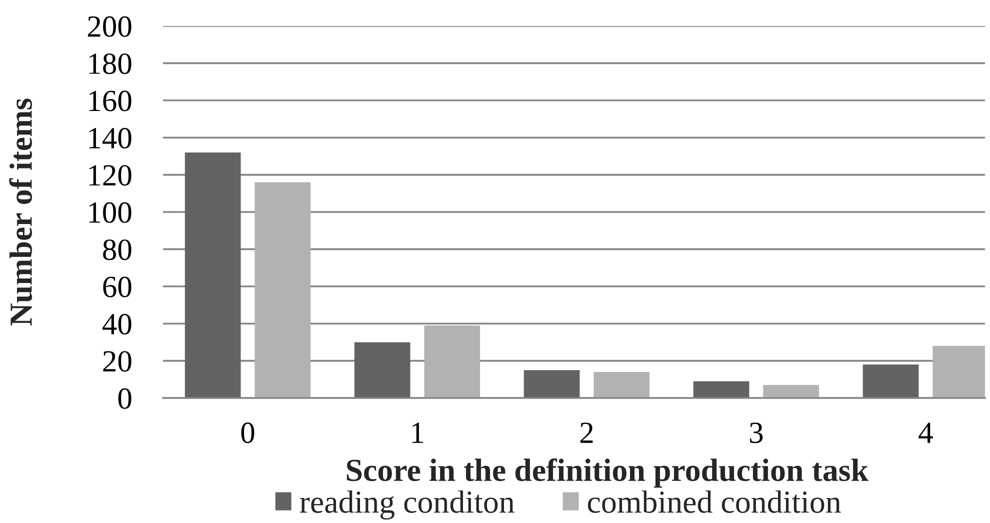 The height and width of the screenshot is (523, 990). What do you see at coordinates (20, 212) in the screenshot?
I see `y-axis-title: Number of items` at bounding box center [20, 212].